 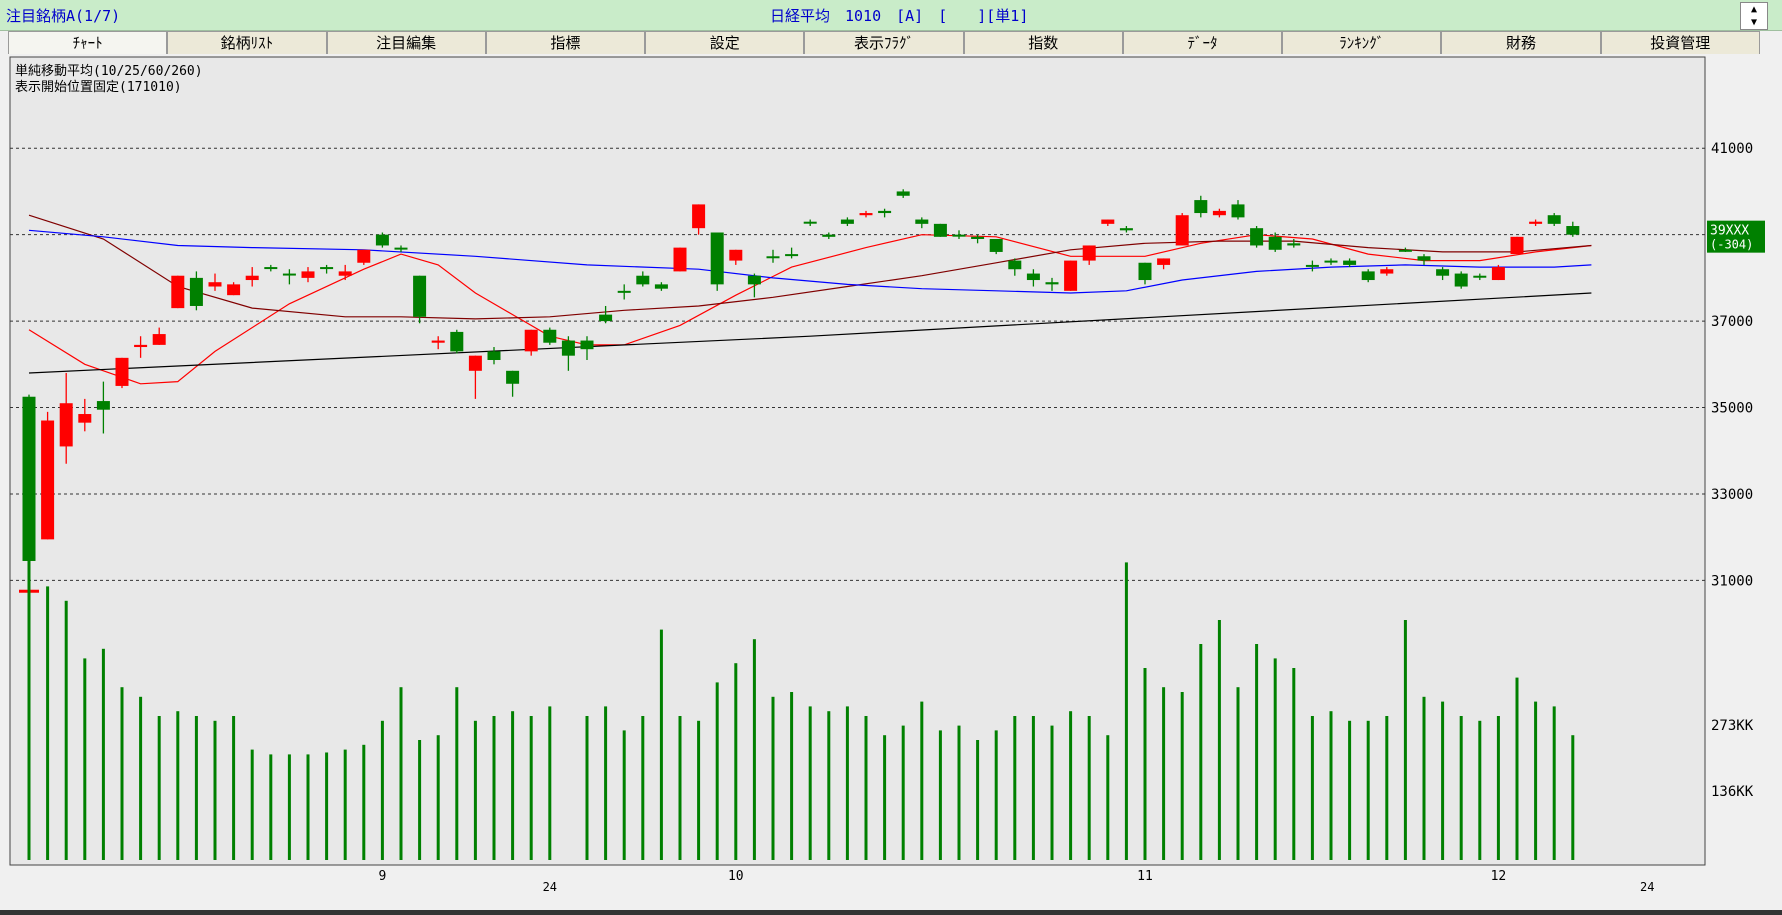 I want to click on tab-2: 注目編集, so click(x=406, y=42).